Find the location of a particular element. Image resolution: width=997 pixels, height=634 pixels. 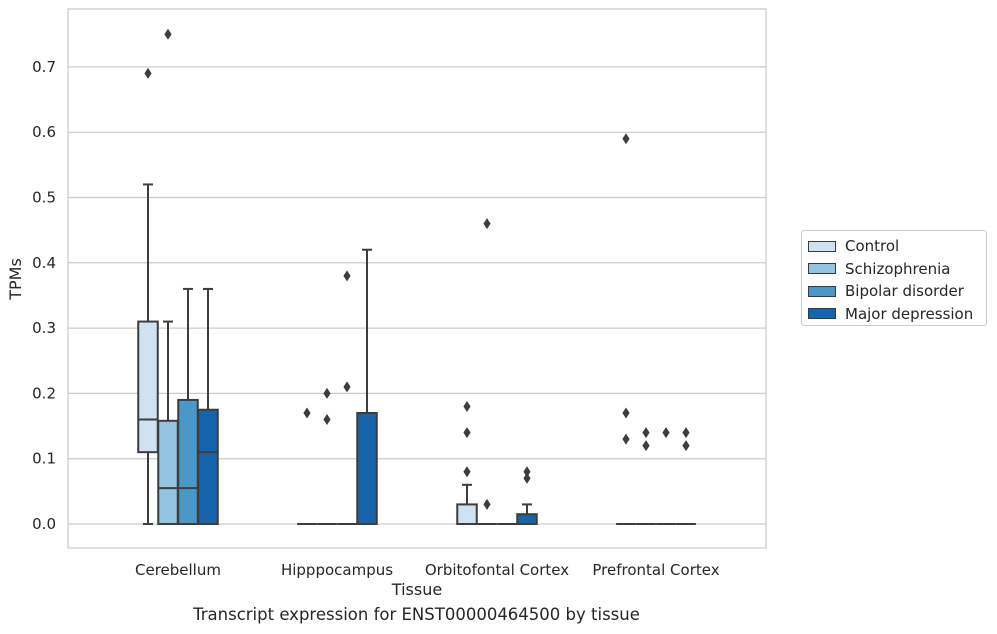

legend-label: Schizophrenia is located at coordinates (898, 268).